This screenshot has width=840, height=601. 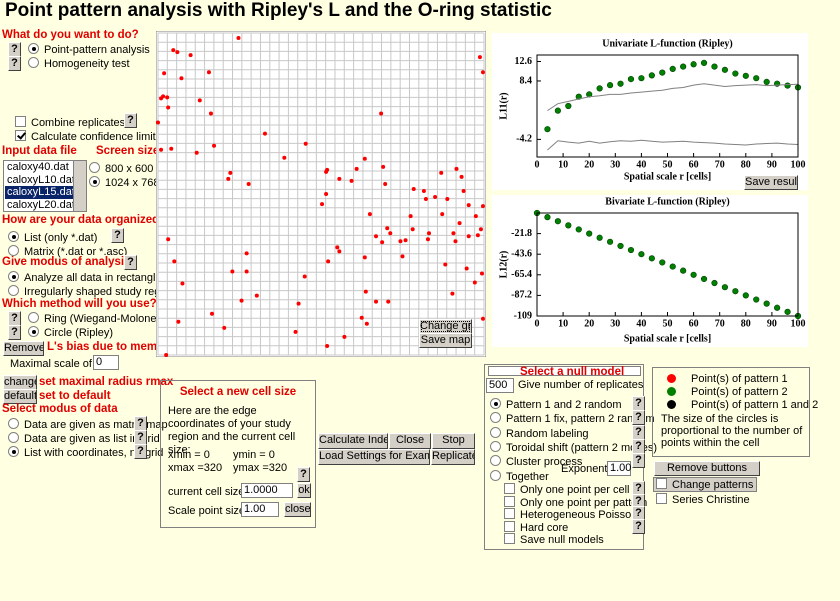 I want to click on option-row: Circle (Ripley), so click(x=70, y=332).